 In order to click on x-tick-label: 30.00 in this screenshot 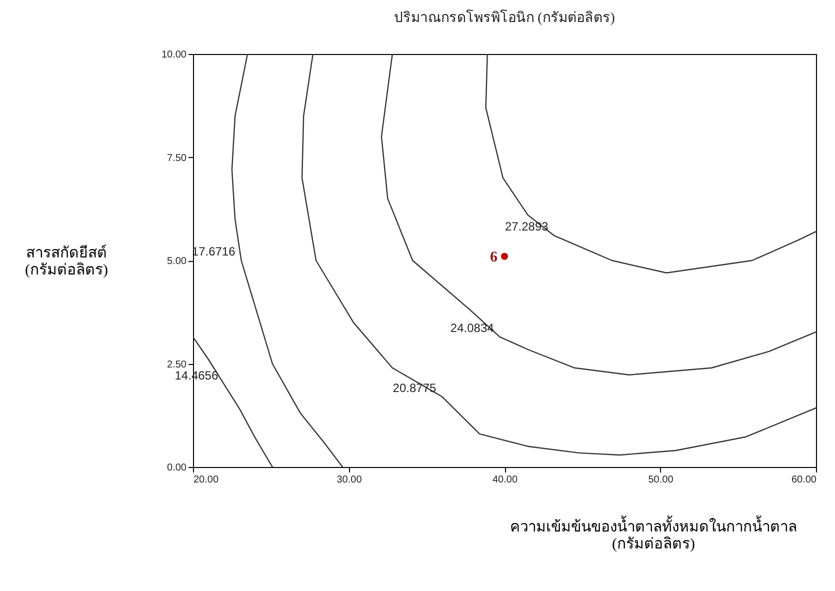, I will do `click(349, 480)`.